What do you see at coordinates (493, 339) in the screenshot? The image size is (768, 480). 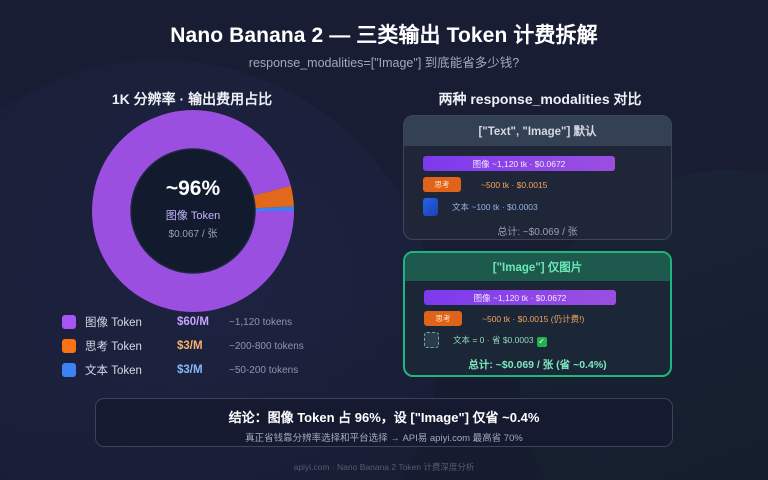 I see `text-token-note-label: 文本 = 0 · 省 $0.0003` at bounding box center [493, 339].